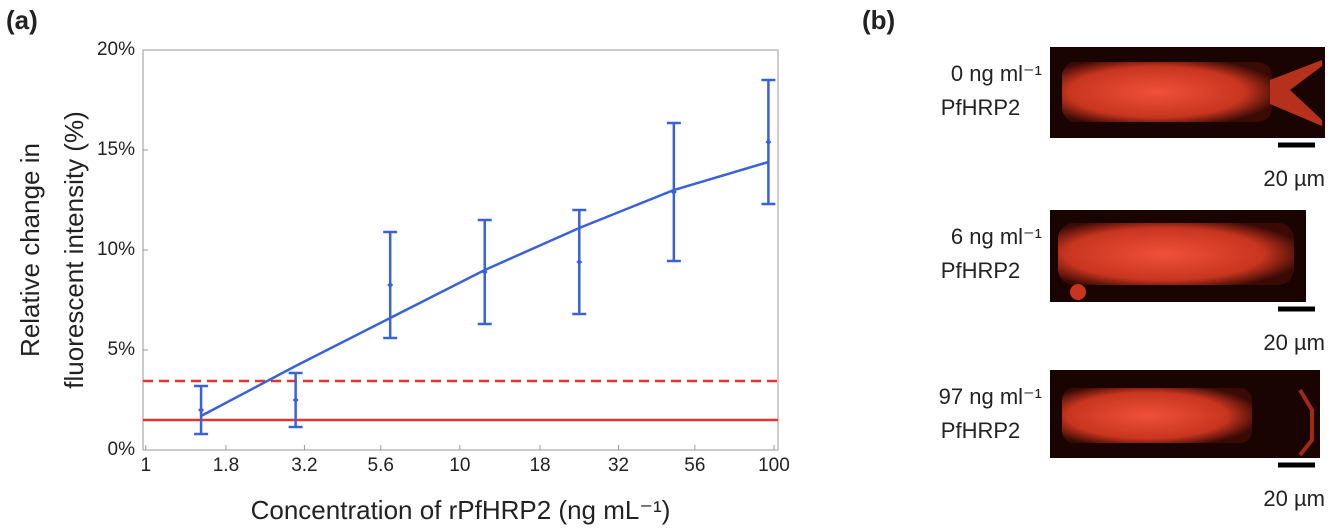 Image resolution: width=1334 pixels, height=530 pixels. What do you see at coordinates (116, 249) in the screenshot?
I see `y-tick-label: 10%` at bounding box center [116, 249].